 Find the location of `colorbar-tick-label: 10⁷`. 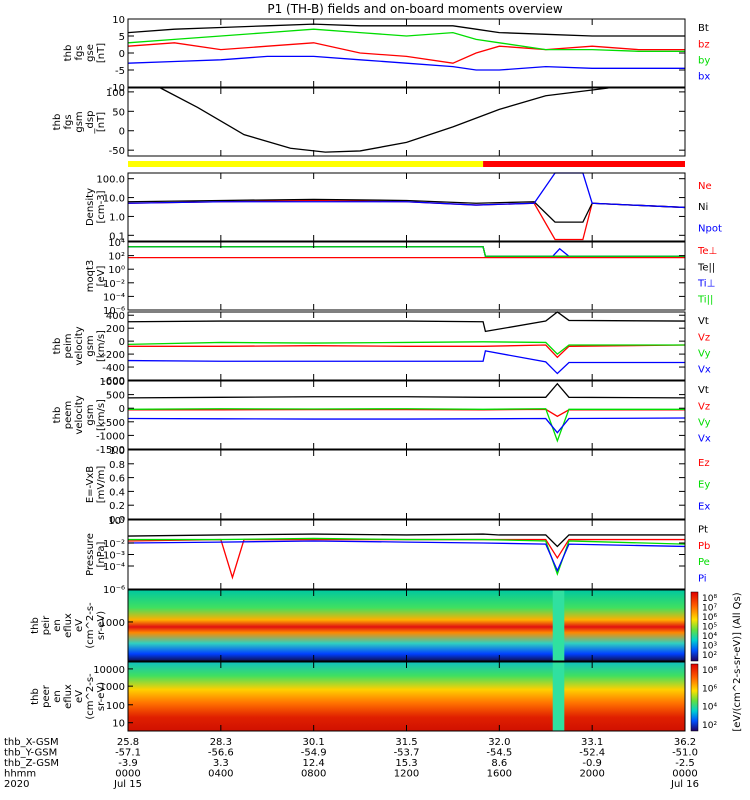

colorbar-tick-label: 10⁷ is located at coordinates (709, 609).